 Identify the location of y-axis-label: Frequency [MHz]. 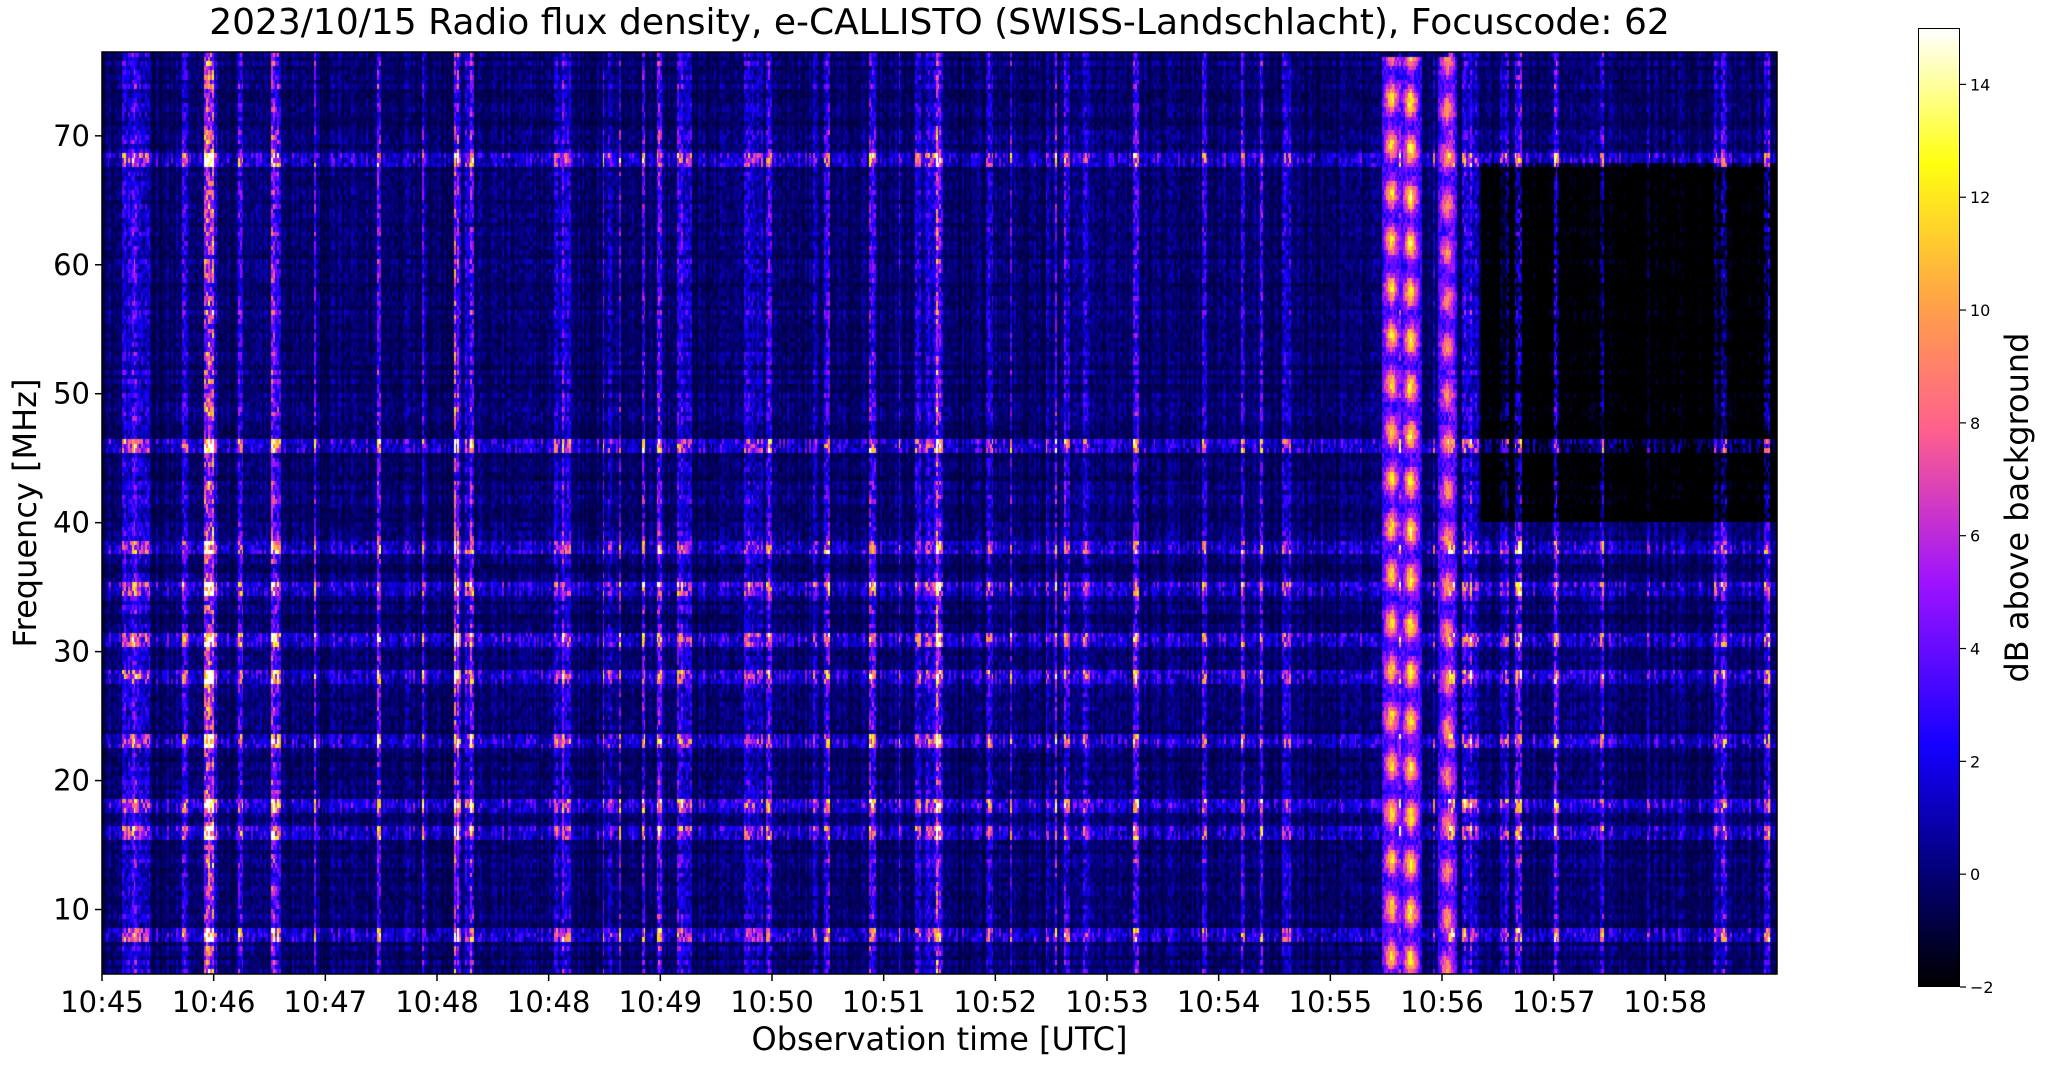
(25, 513).